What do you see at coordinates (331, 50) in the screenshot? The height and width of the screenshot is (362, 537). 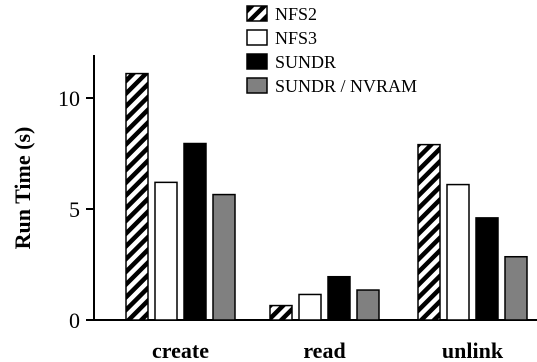 I see `legend: NFS2 NFS3 SUNDR SUNDR / NVRAM` at bounding box center [331, 50].